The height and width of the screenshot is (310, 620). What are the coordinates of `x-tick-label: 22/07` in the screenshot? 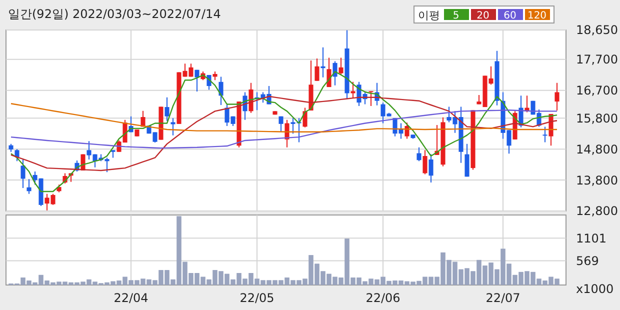 It's located at (503, 298).